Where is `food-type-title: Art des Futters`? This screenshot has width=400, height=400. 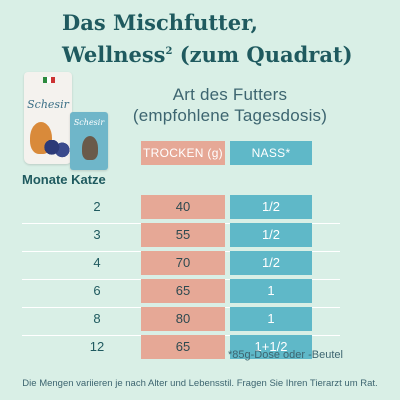
food-type-title: Art des Futters is located at coordinates (230, 94).